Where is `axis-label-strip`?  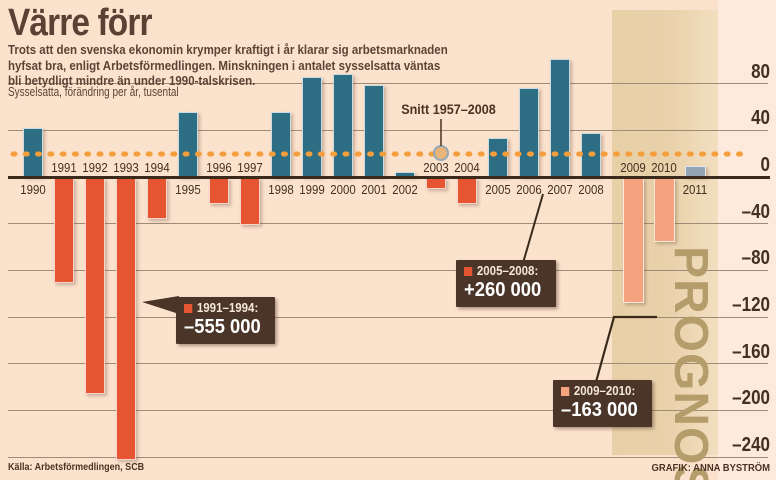 axis-label-strip is located at coordinates (747, 240).